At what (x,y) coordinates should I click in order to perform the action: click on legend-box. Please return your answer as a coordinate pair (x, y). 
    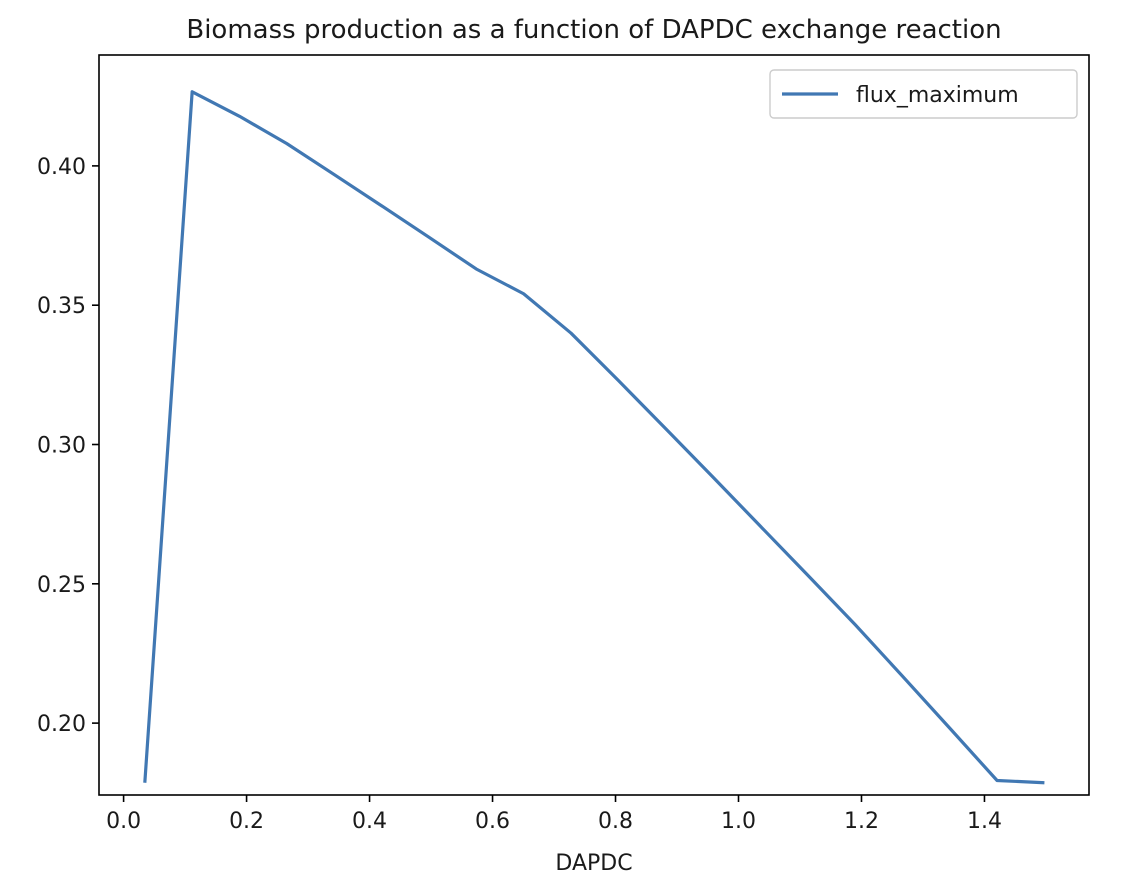
    Looking at the image, I should click on (923, 94).